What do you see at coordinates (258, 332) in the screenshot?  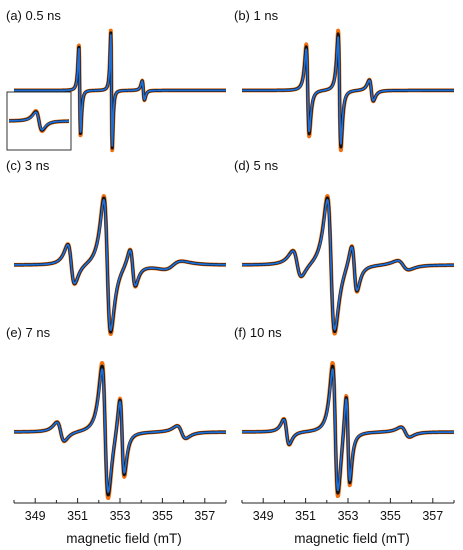 I see `panel-label: (f) 10 ns` at bounding box center [258, 332].